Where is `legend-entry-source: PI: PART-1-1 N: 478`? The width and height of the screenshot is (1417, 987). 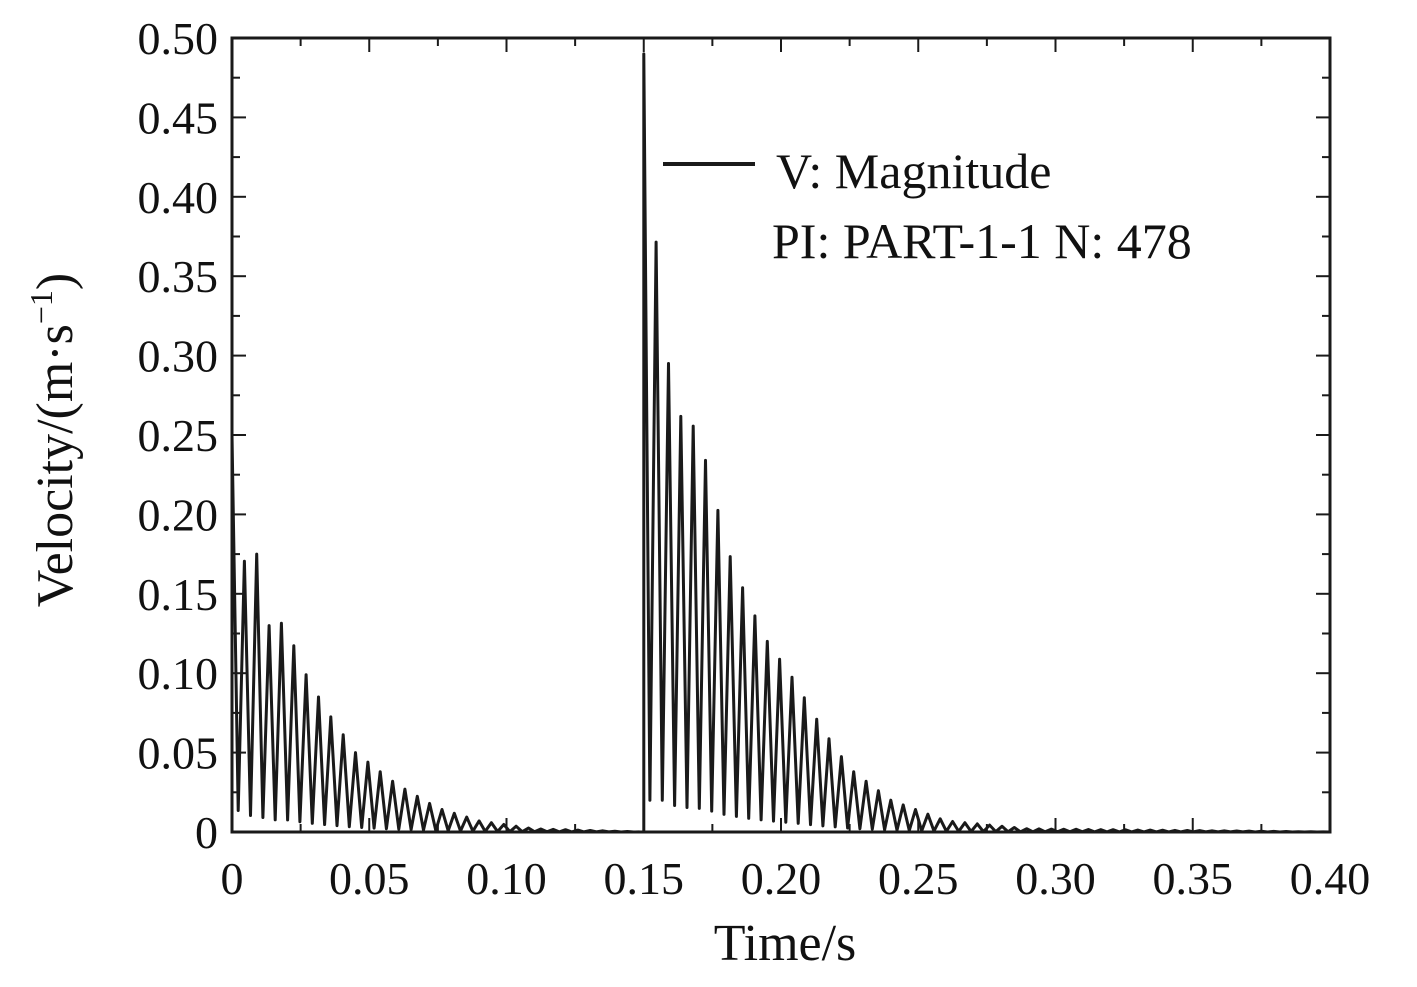
legend-entry-source: PI: PART-1-1 N: 478 is located at coordinates (982, 241).